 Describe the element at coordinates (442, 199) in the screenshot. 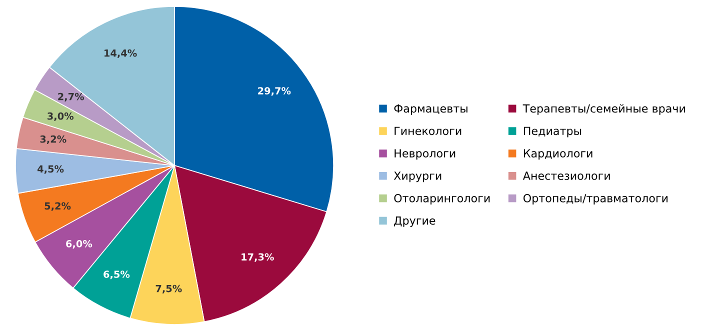

I see `legend-label: Отоларингологи` at that location.